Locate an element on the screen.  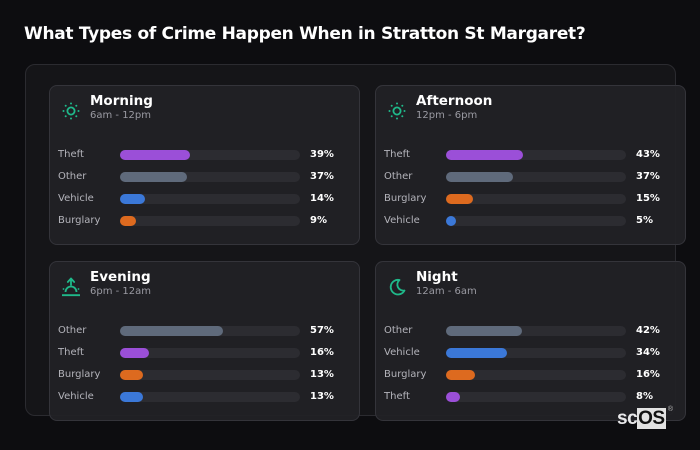
sun-icon is located at coordinates (71, 111).